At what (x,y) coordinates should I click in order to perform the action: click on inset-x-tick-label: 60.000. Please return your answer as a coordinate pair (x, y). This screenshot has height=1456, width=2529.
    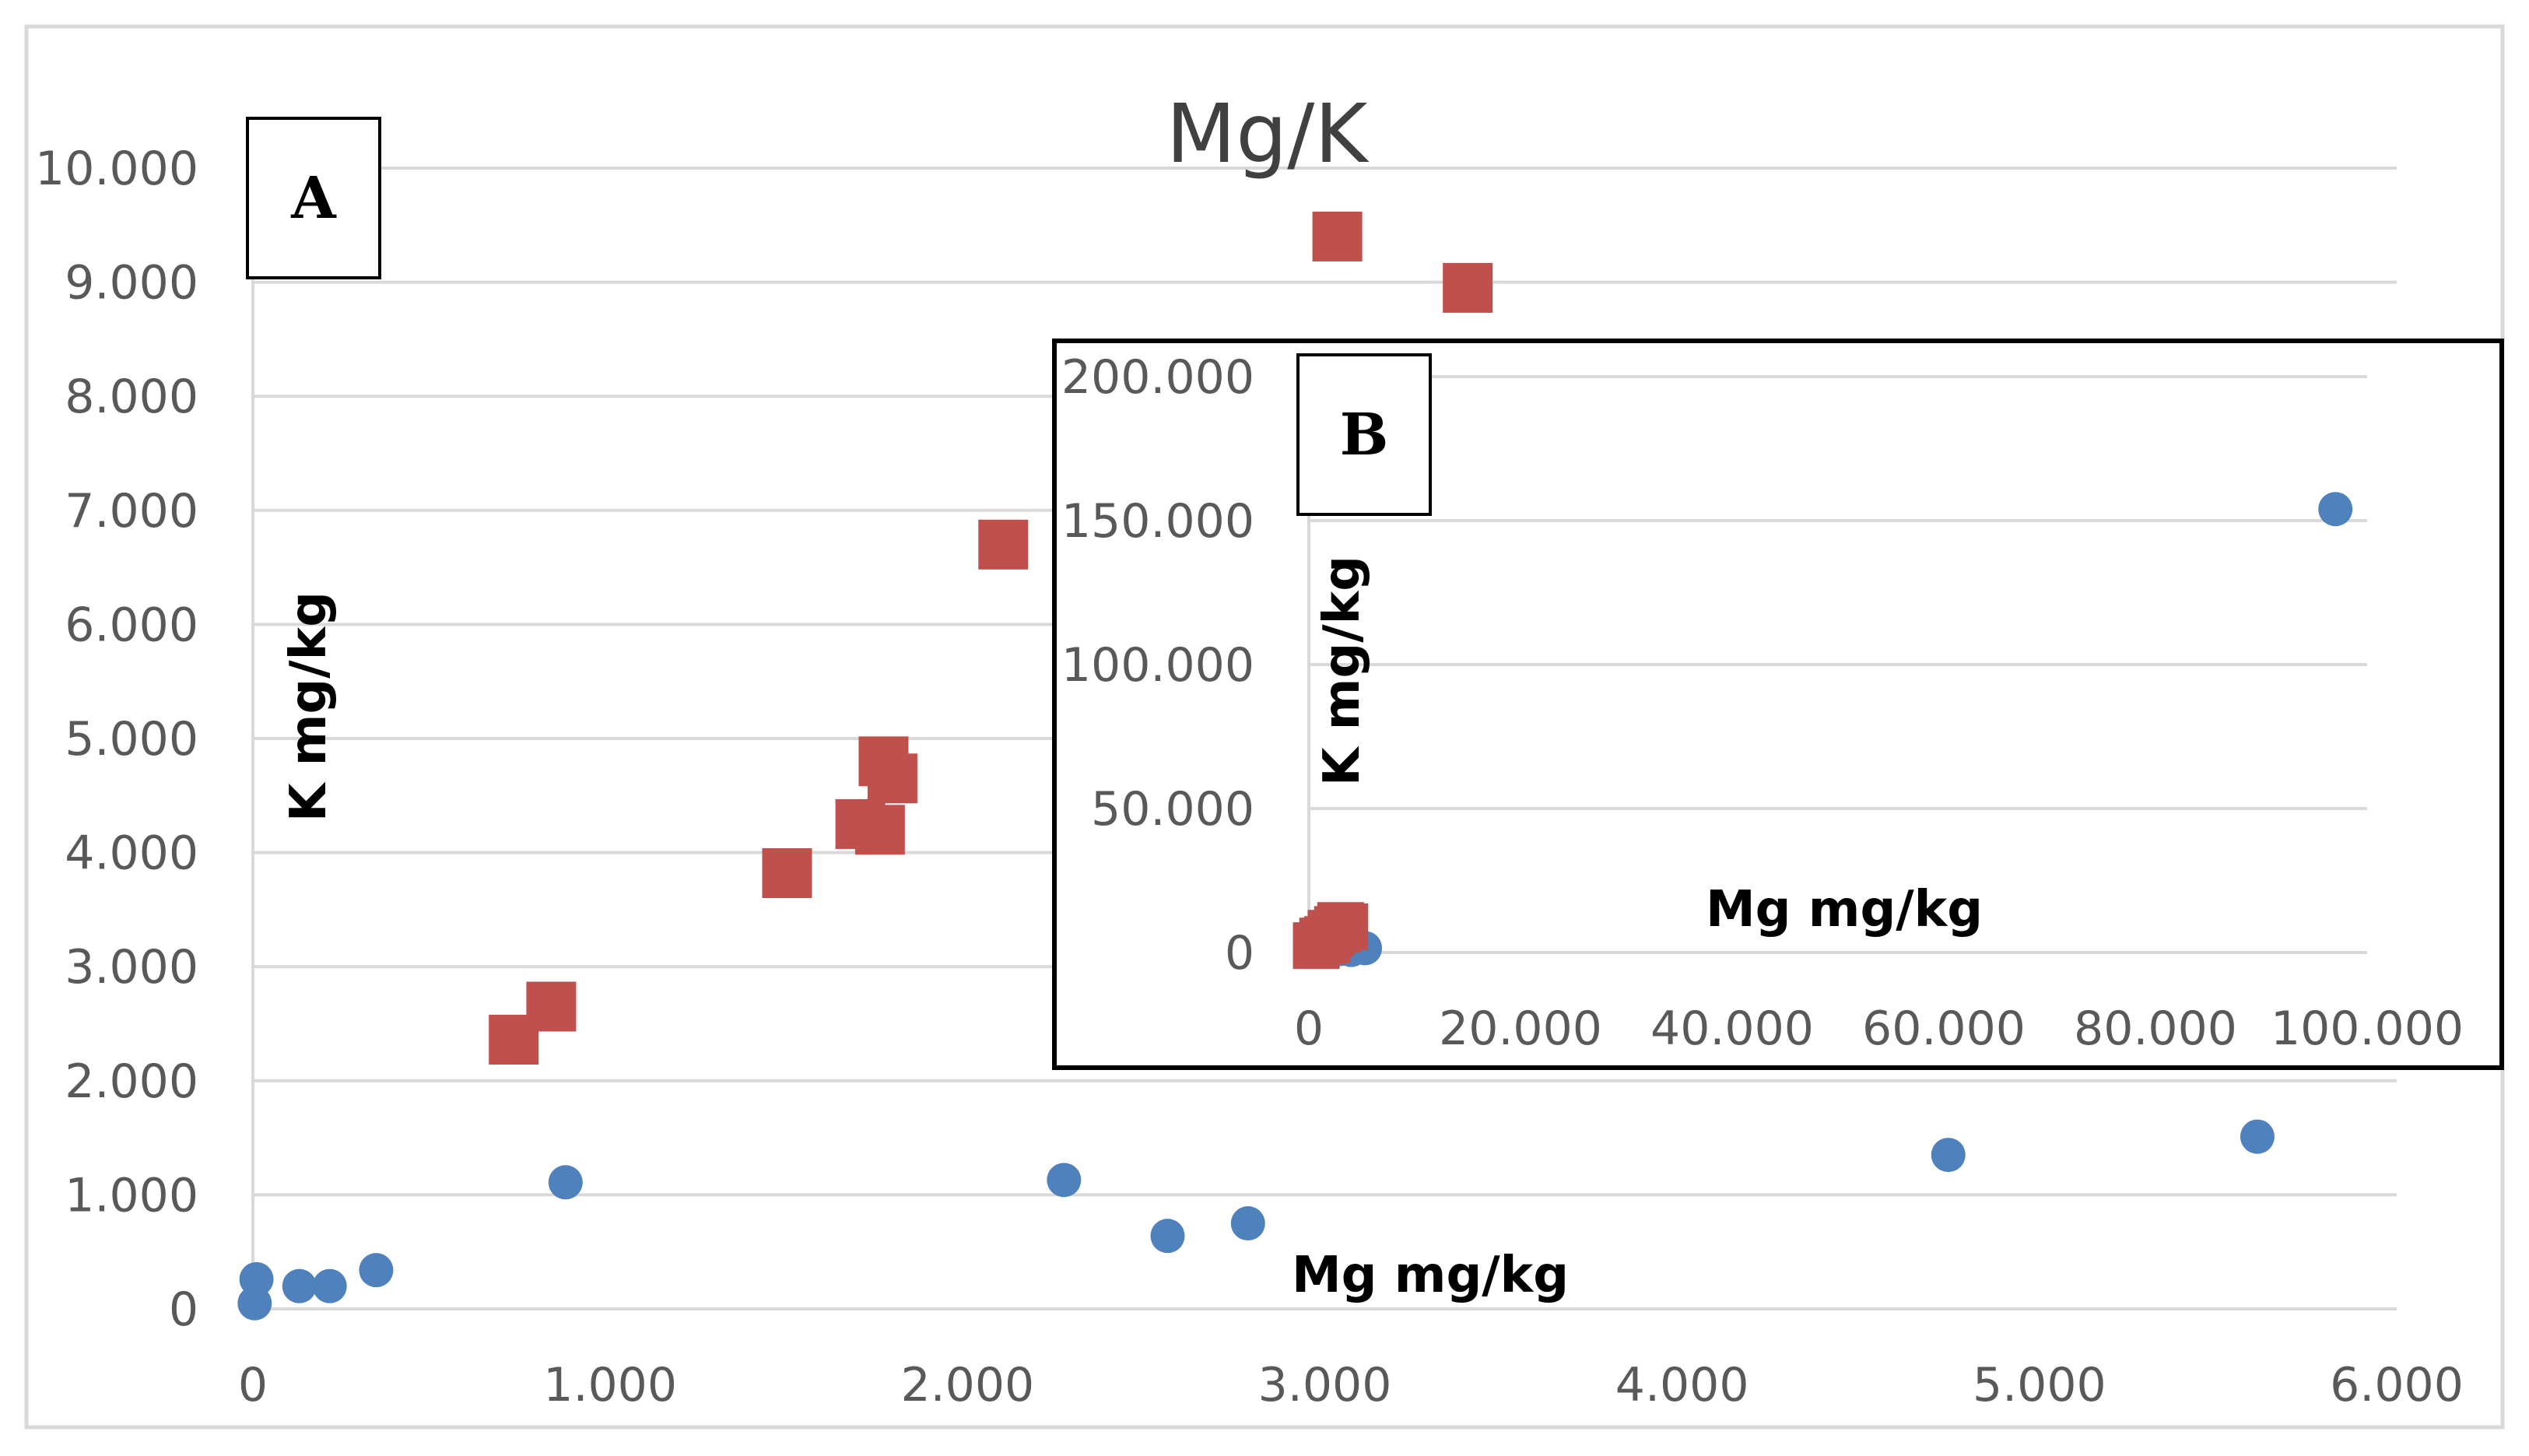
    Looking at the image, I should click on (1944, 1029).